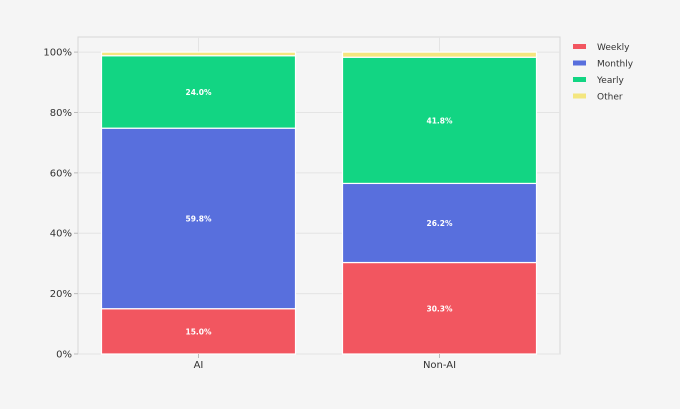  I want to click on bar-segment-other-ai, so click(198, 54).